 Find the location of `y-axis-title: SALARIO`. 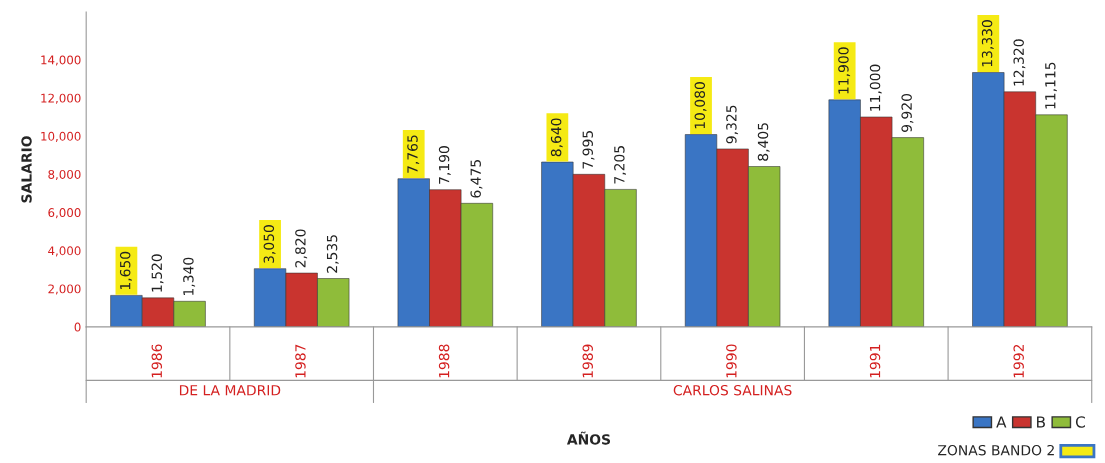

y-axis-title: SALARIO is located at coordinates (26, 169).